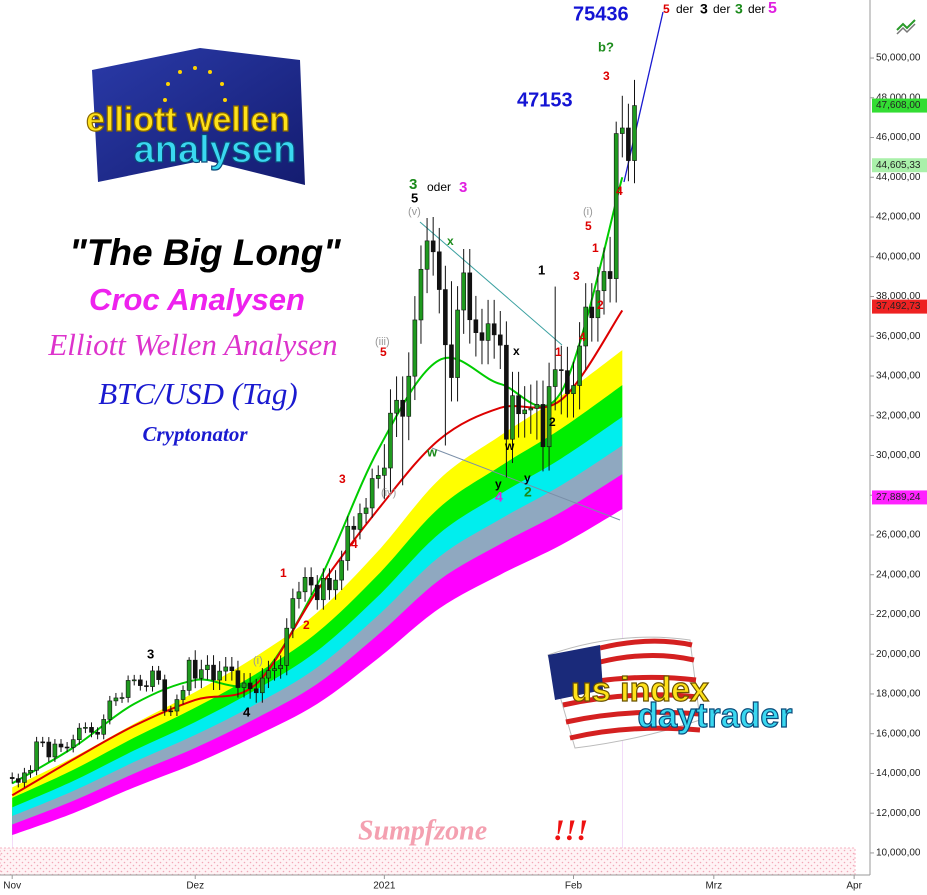  What do you see at coordinates (898, 415) in the screenshot?
I see `y-tick-label: 32,000,00` at bounding box center [898, 415].